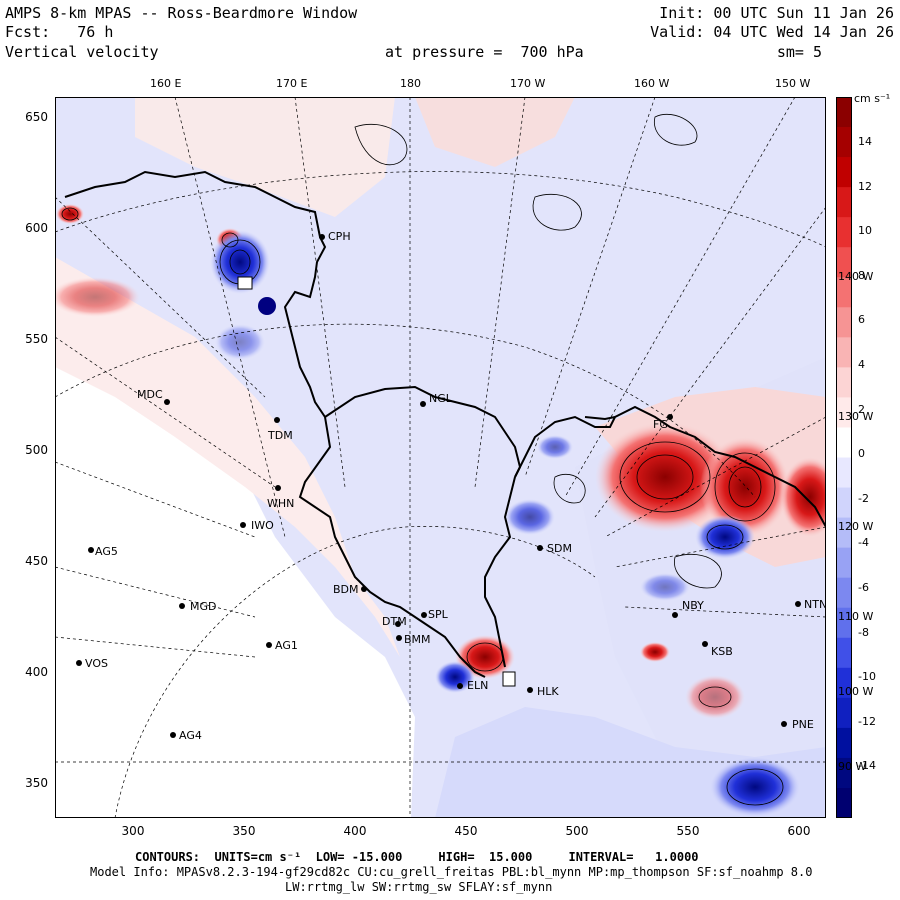 The image size is (900, 900). Describe the element at coordinates (872, 98) in the screenshot. I see `colorbar-units: cm s⁻¹` at that location.